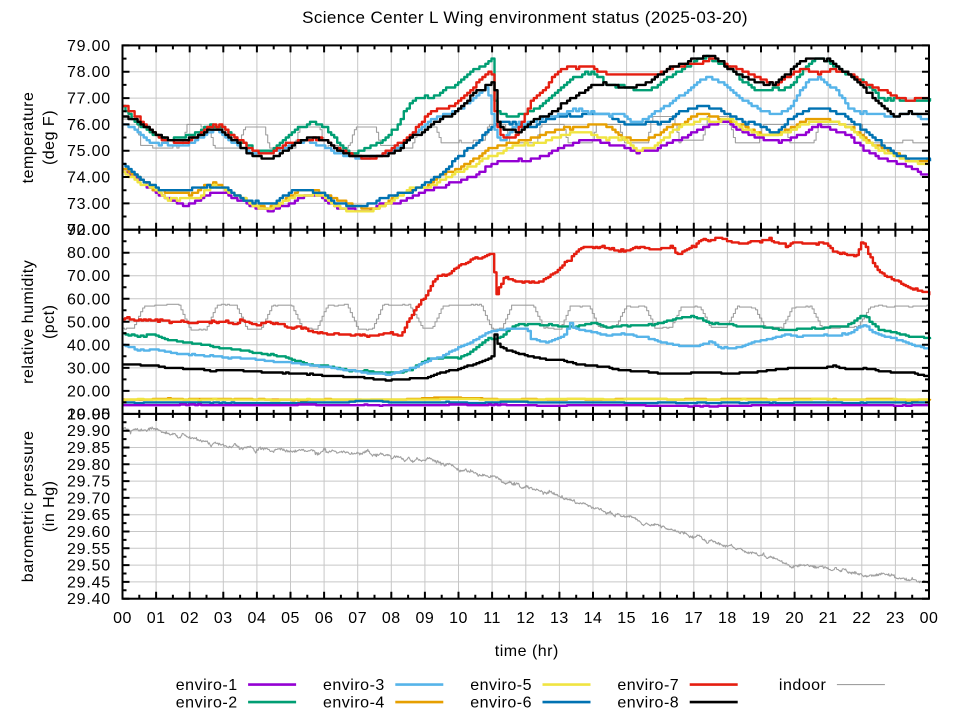 Image resolution: width=960 pixels, height=720 pixels. I want to click on svg-text: 02, so click(189, 618).